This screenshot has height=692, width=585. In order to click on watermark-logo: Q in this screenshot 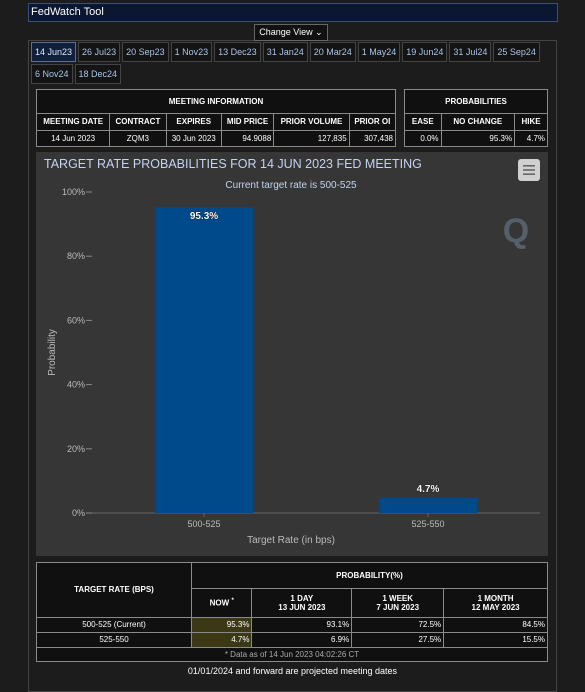, I will do `click(516, 231)`.